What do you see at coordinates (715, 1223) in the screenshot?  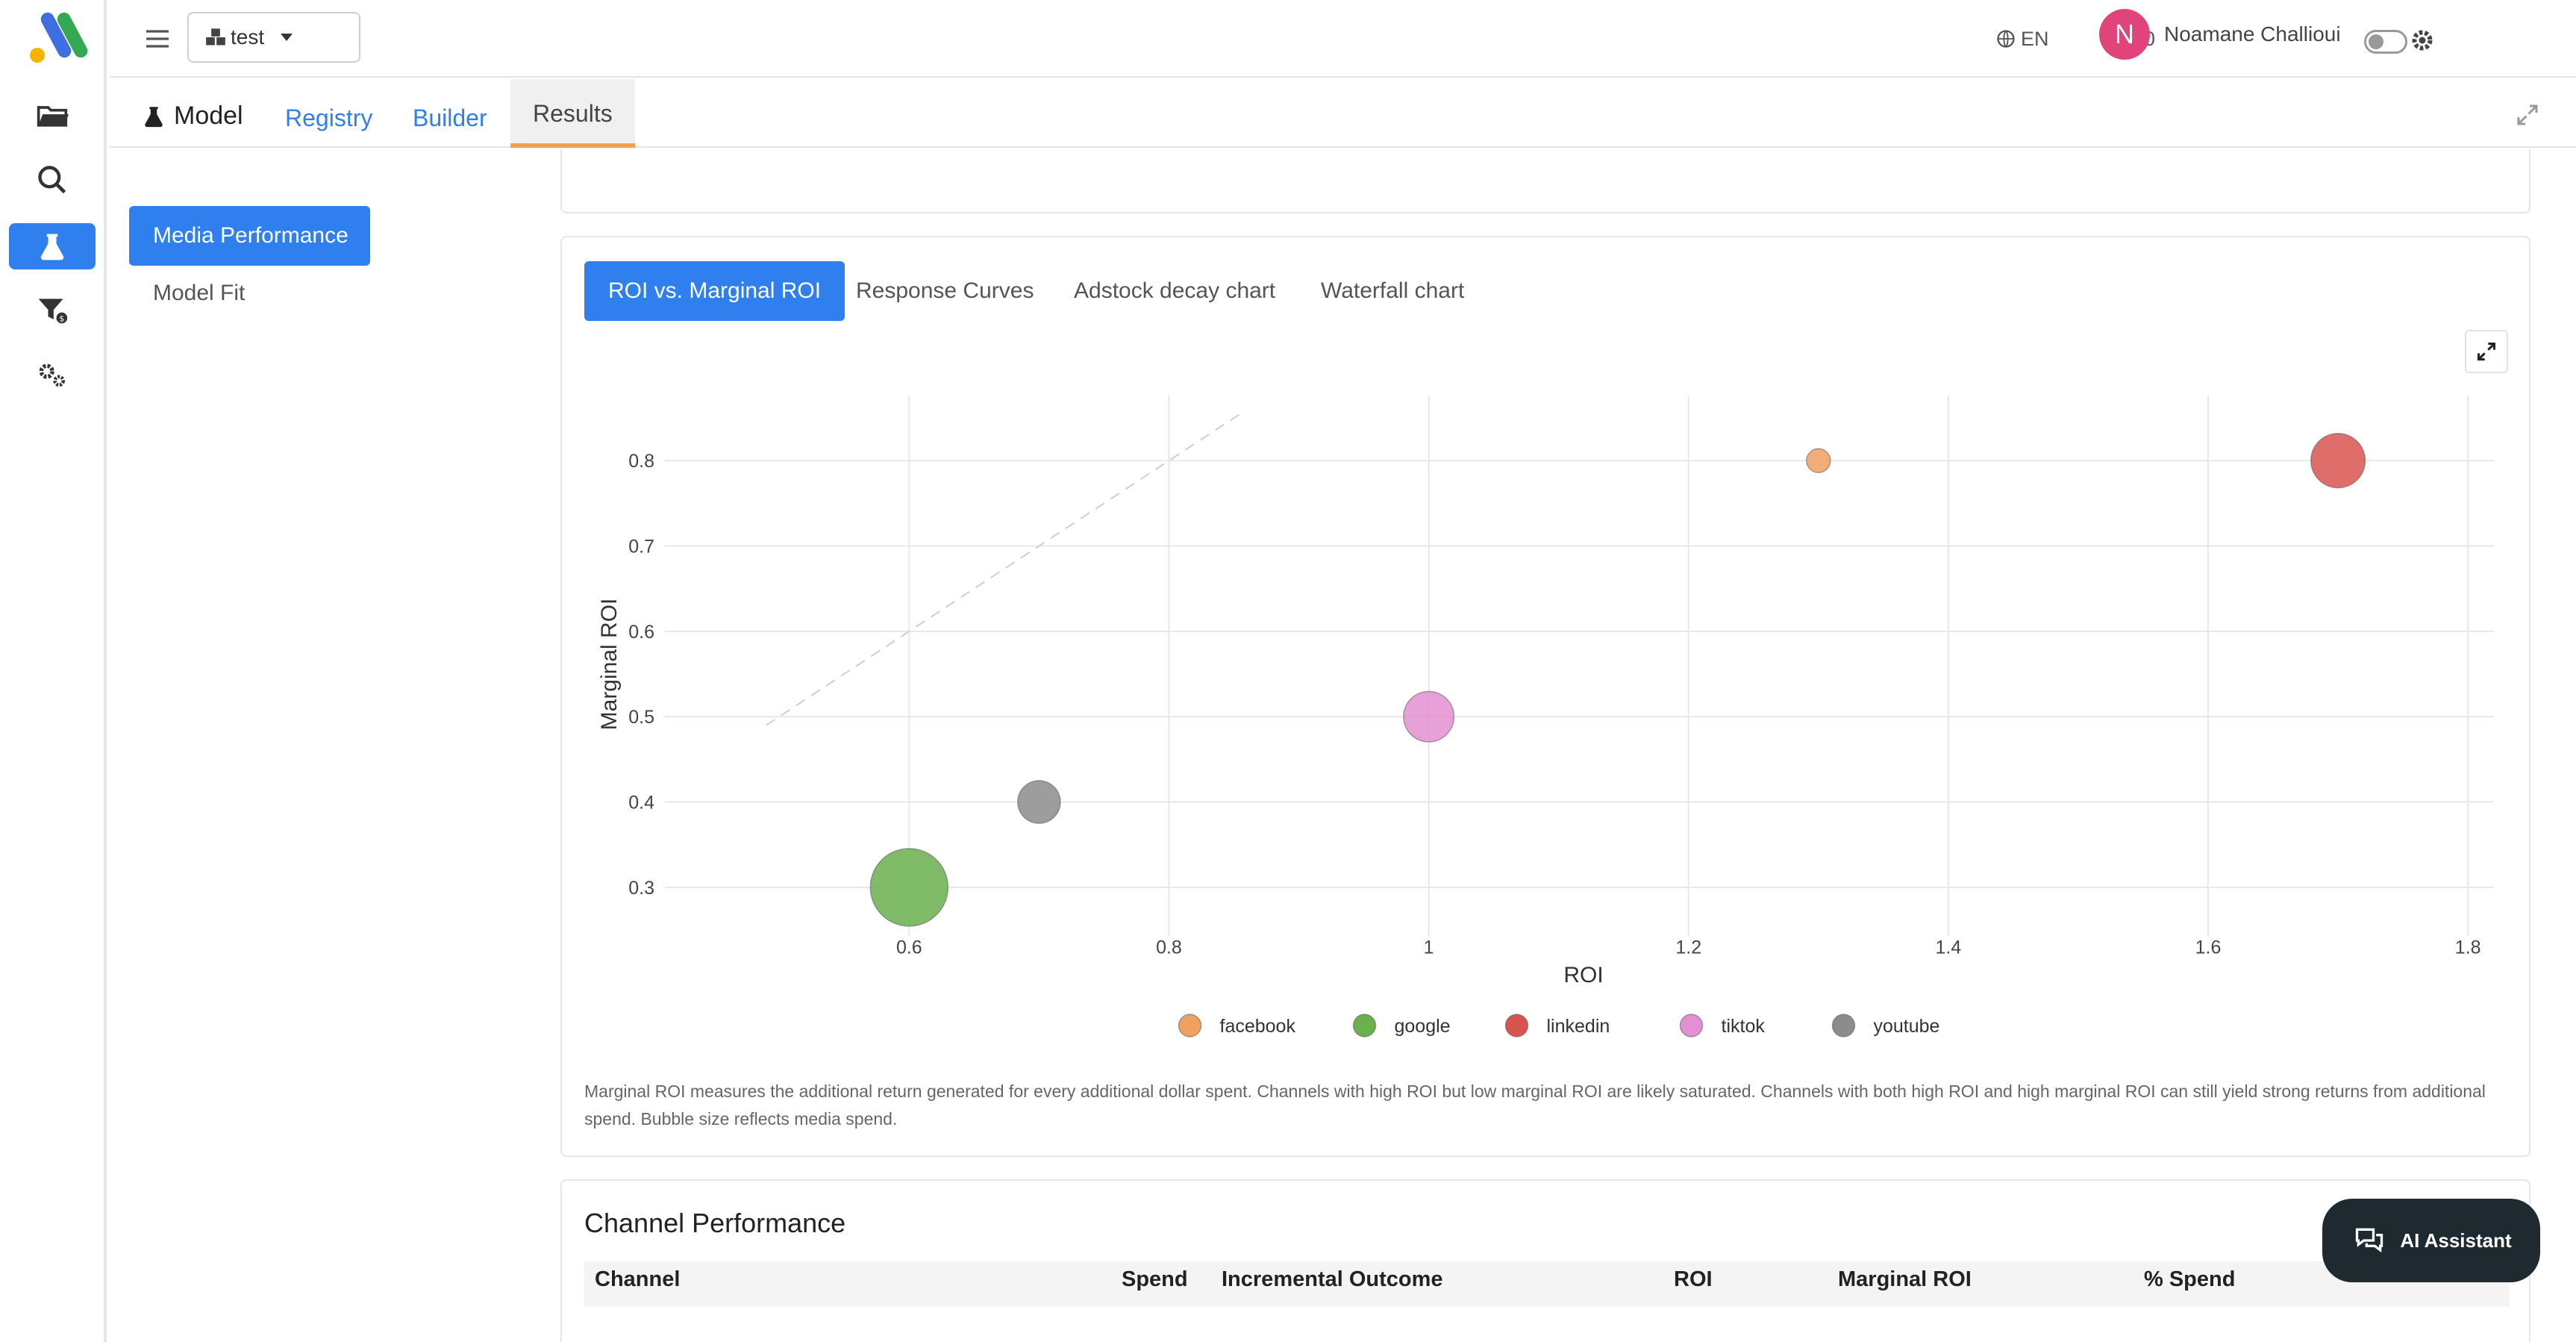 I see `channel-performance-title: Channel Performance` at bounding box center [715, 1223].